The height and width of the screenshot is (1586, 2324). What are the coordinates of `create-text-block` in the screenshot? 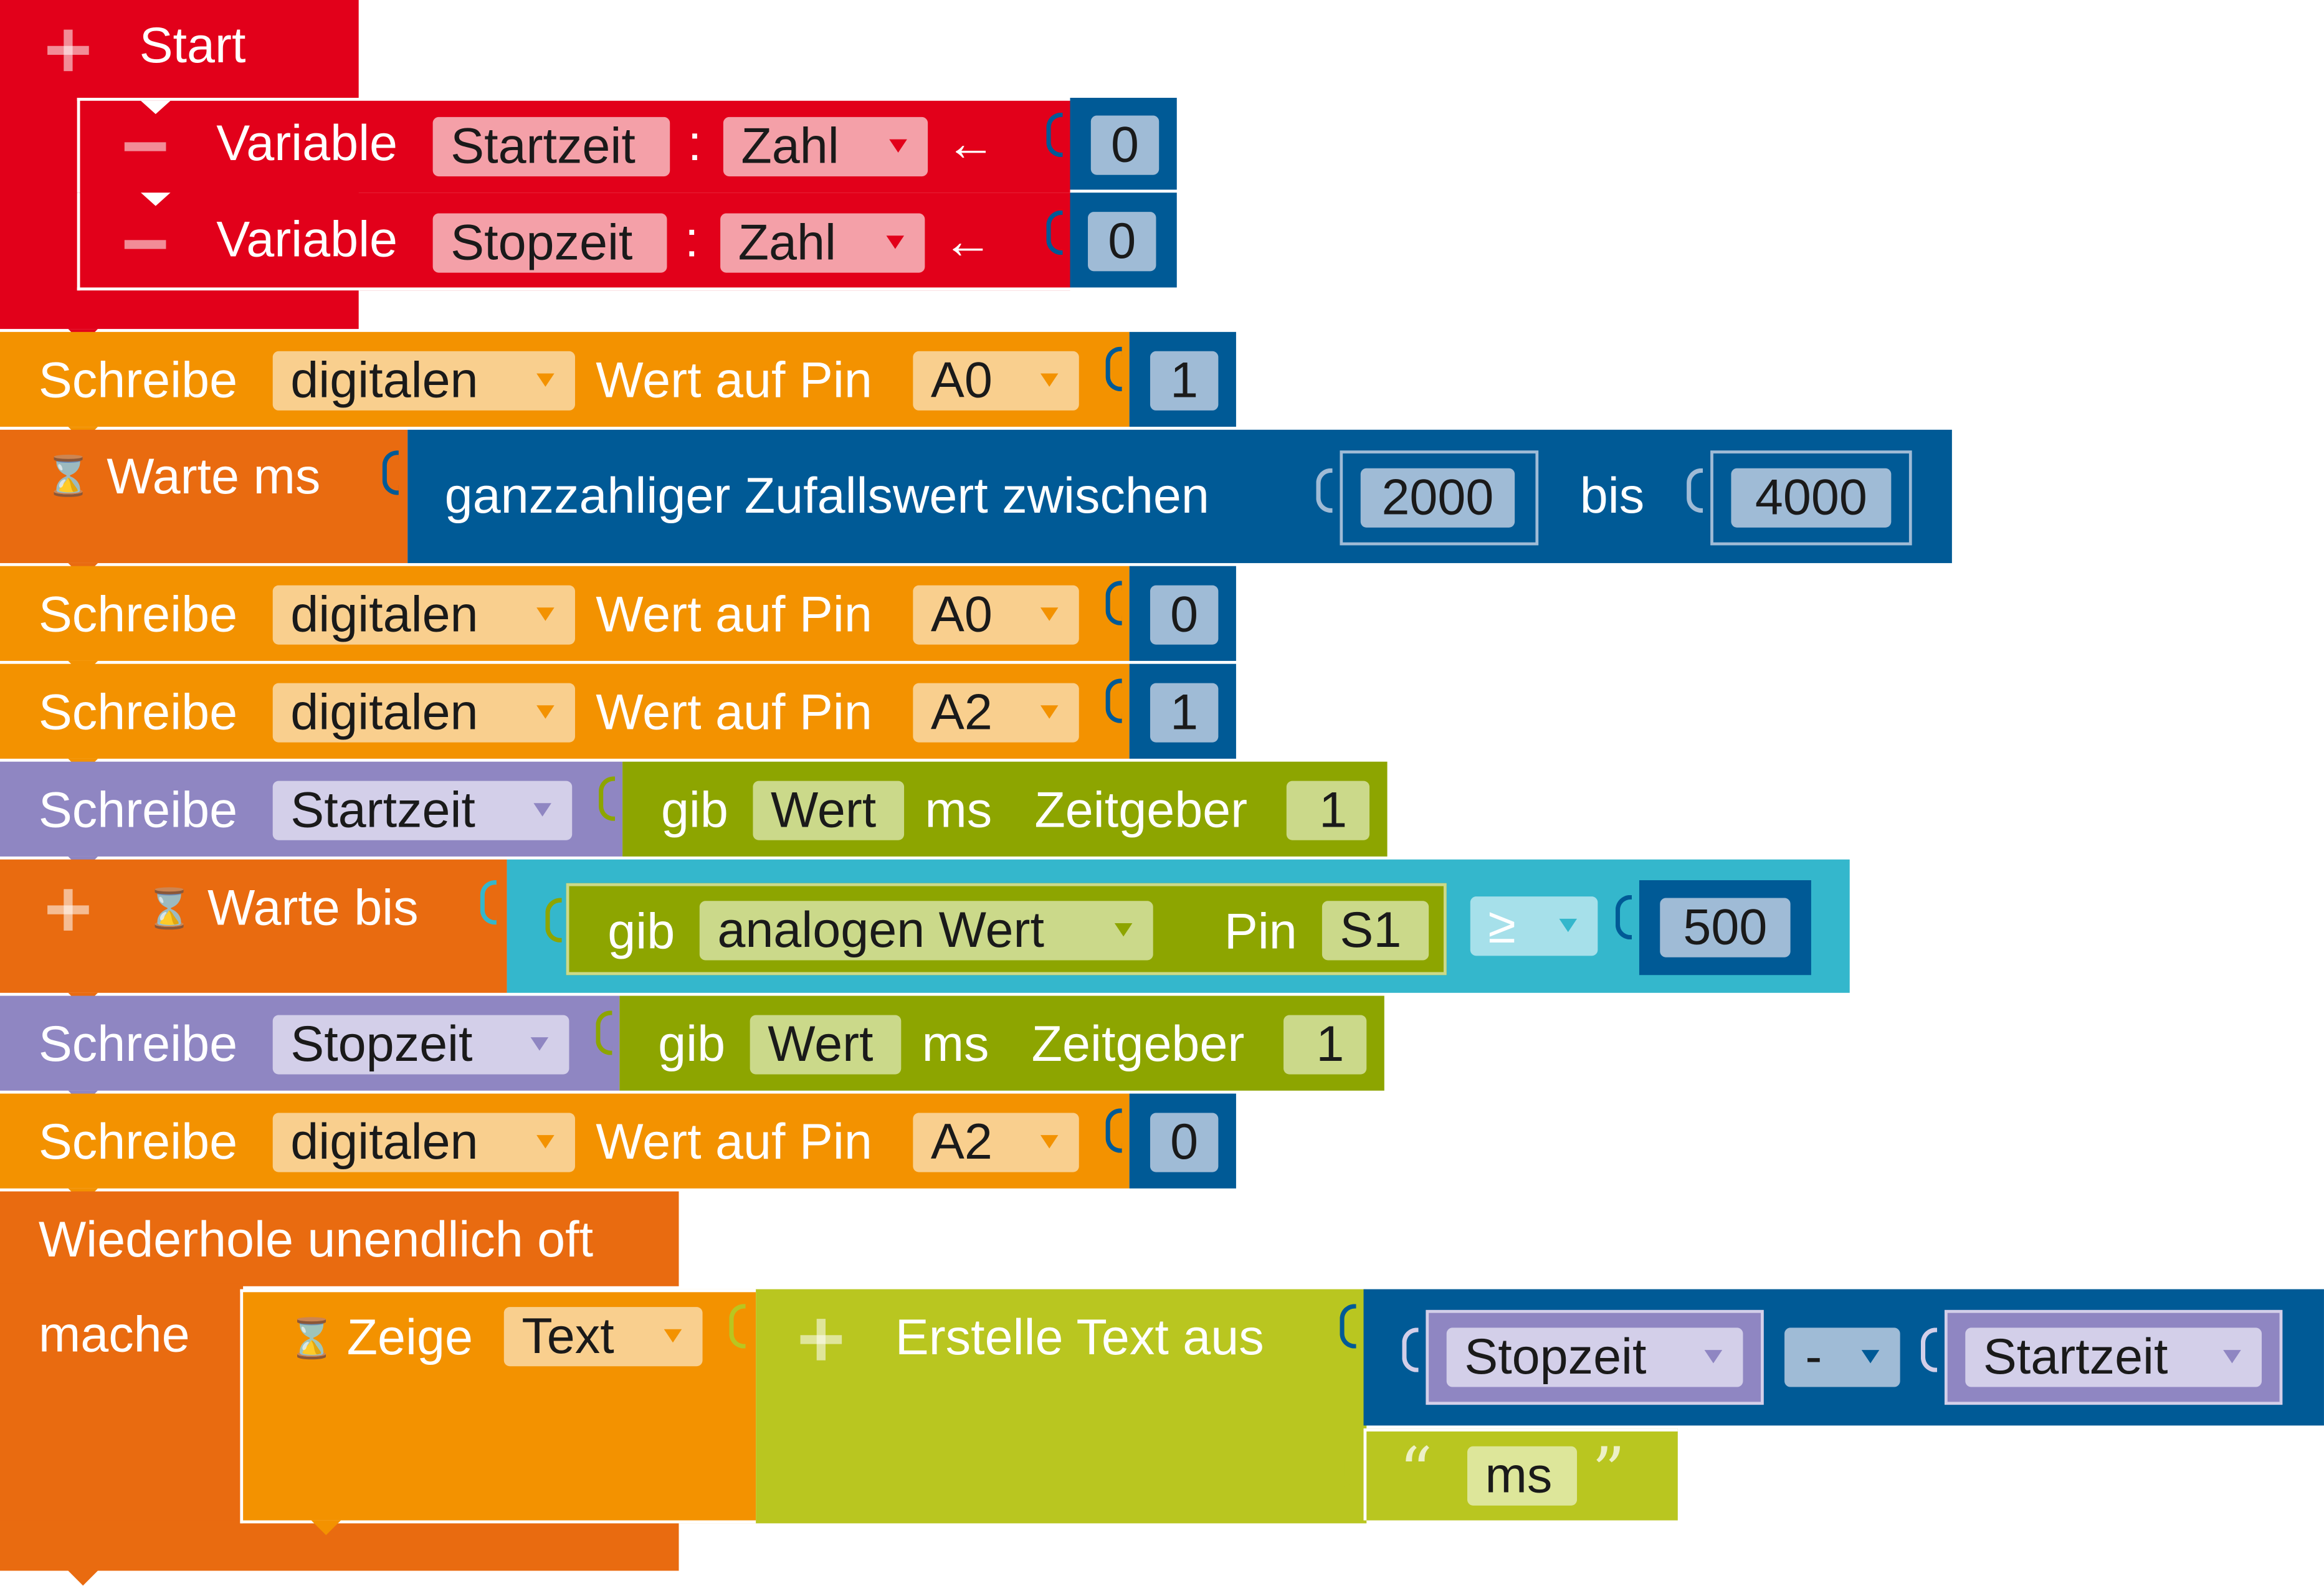 It's located at (1061, 1407).